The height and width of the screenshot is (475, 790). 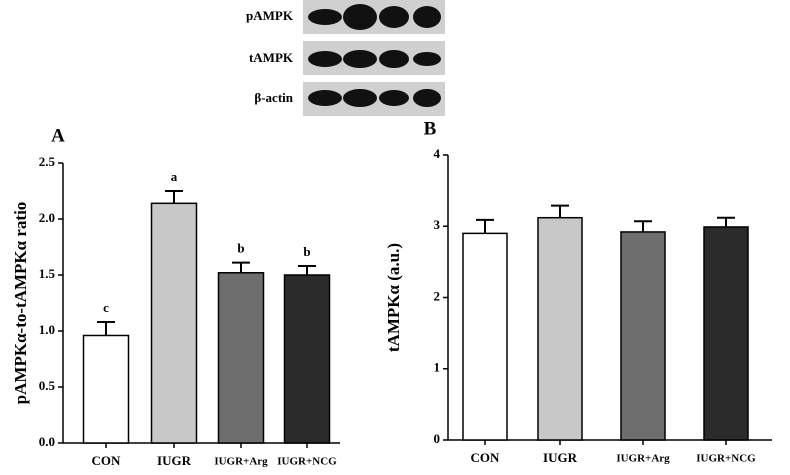 I want to click on blot-label: tAMPK, so click(x=271, y=57).